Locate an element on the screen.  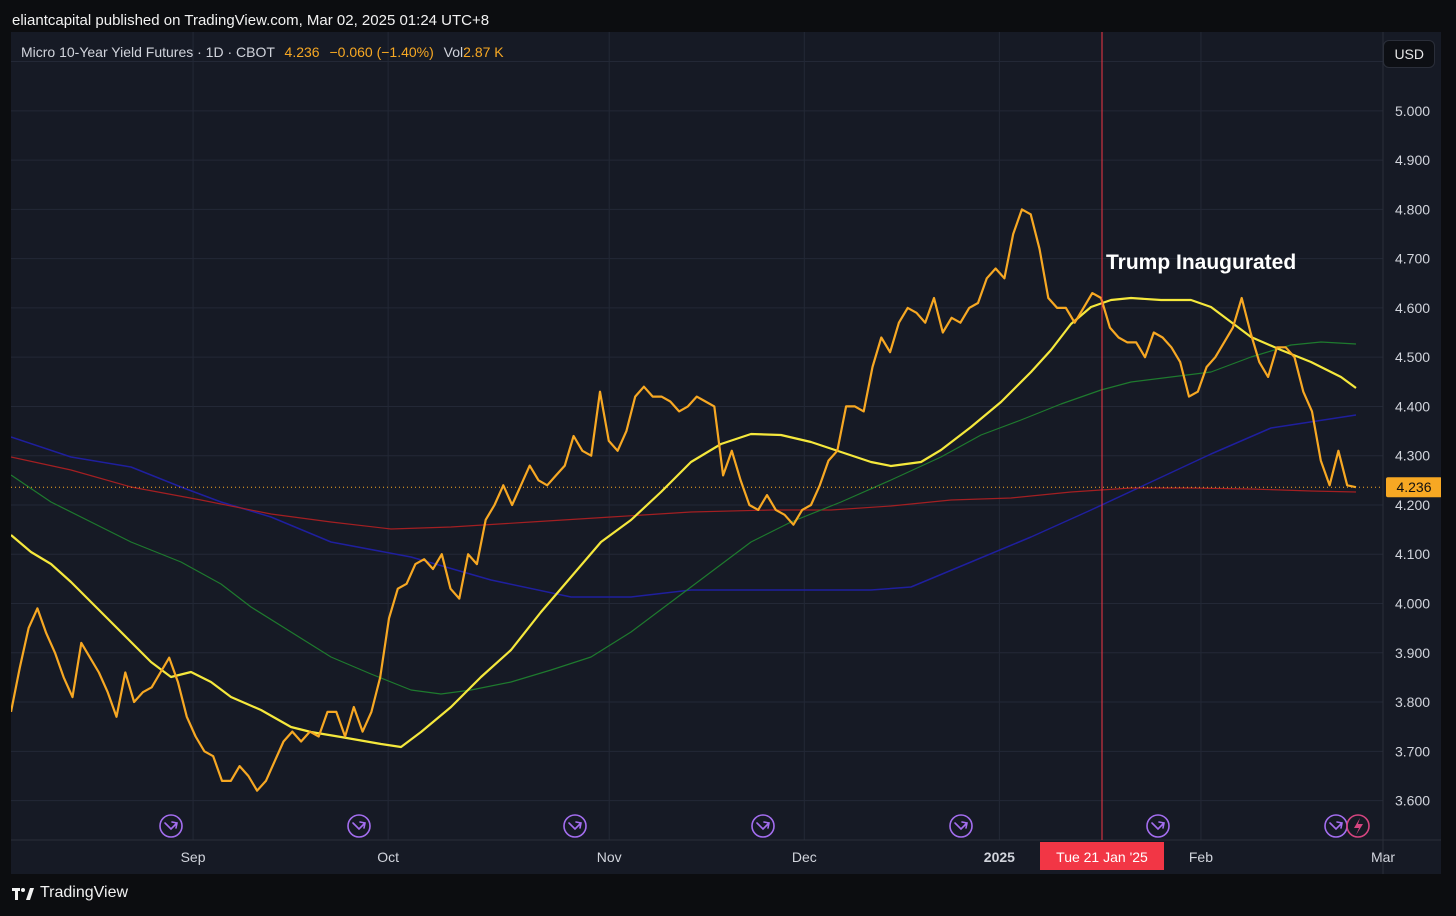
x-tick-label: Sep is located at coordinates (193, 857).